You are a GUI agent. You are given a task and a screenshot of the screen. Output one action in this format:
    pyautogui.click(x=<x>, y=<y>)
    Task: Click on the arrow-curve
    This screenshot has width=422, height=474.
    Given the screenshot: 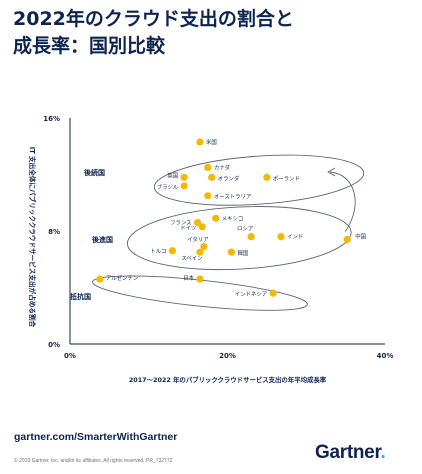 What is the action you would take?
    pyautogui.click(x=342, y=201)
    